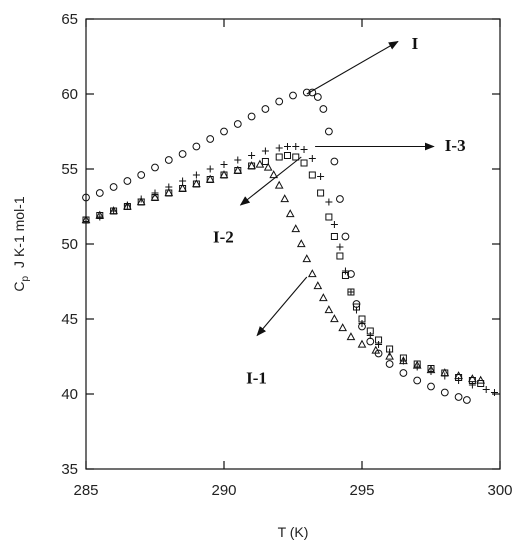 This screenshot has height=541, width=515. What do you see at coordinates (85, 490) in the screenshot?
I see `x-tick-label: 285` at bounding box center [85, 490].